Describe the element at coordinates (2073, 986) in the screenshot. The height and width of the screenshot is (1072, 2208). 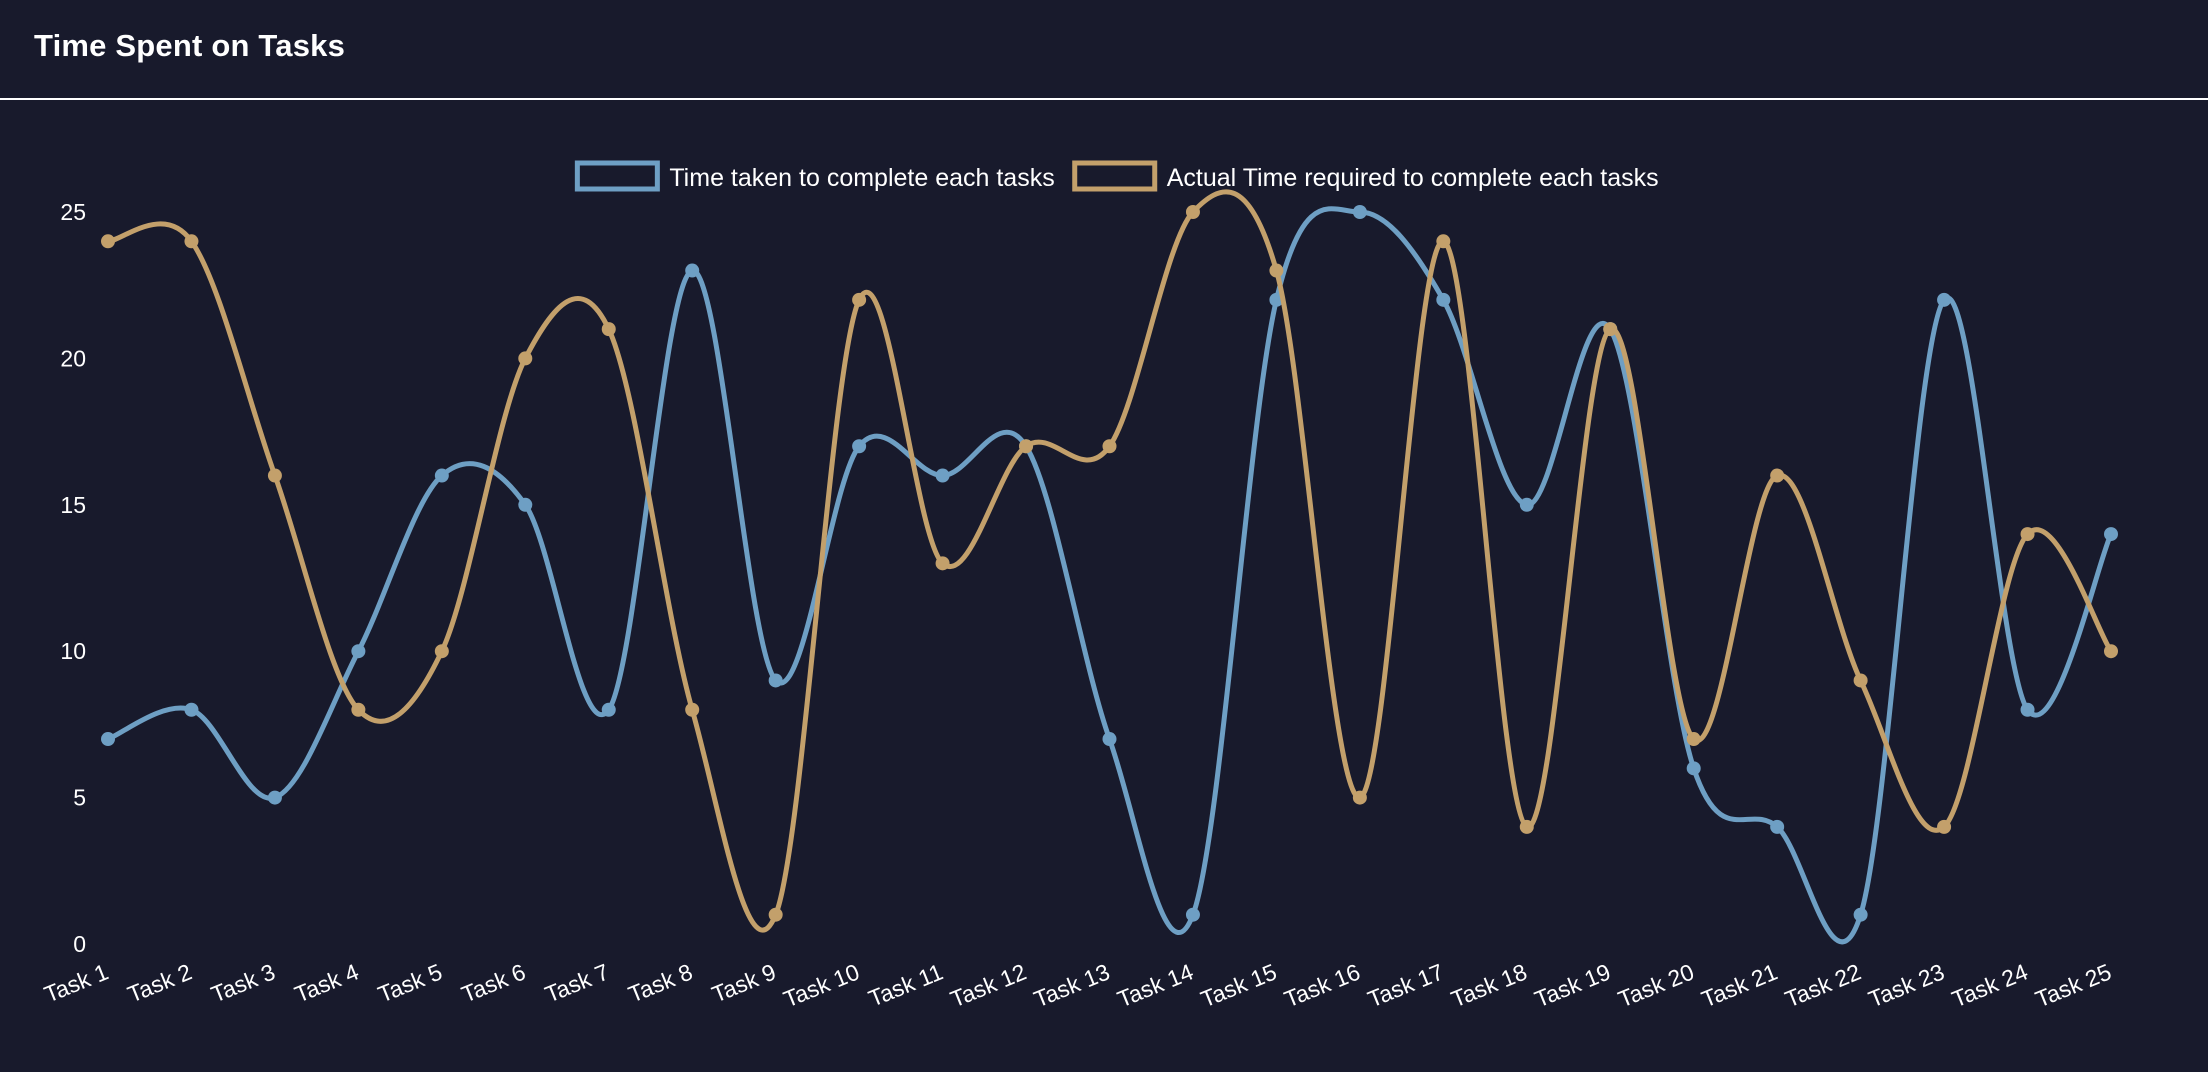
I see `x-tick-label: Task 25` at that location.